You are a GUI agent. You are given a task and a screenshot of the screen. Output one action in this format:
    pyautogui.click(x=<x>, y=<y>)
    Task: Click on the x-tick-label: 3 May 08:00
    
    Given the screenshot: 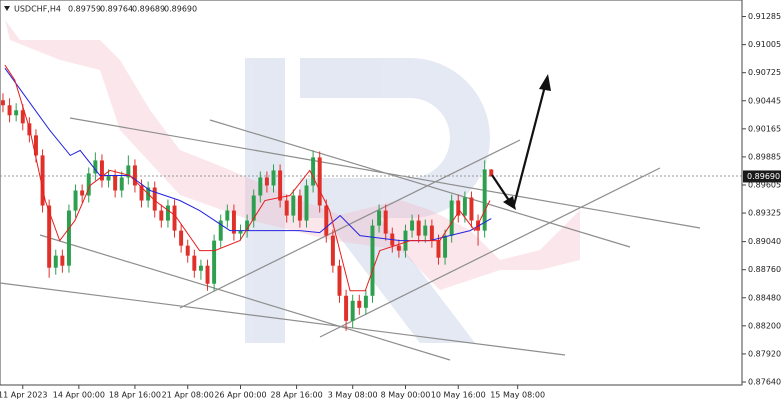 What is the action you would take?
    pyautogui.click(x=353, y=395)
    